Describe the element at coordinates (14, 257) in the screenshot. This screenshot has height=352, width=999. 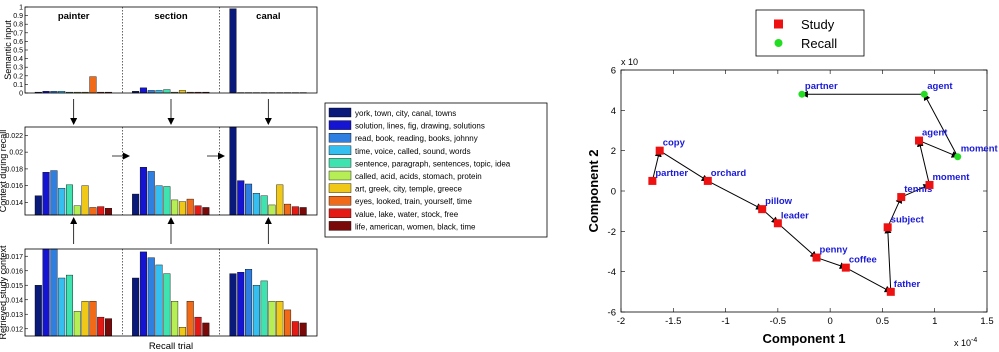
I see `y-tick-label: 0.017` at that location.